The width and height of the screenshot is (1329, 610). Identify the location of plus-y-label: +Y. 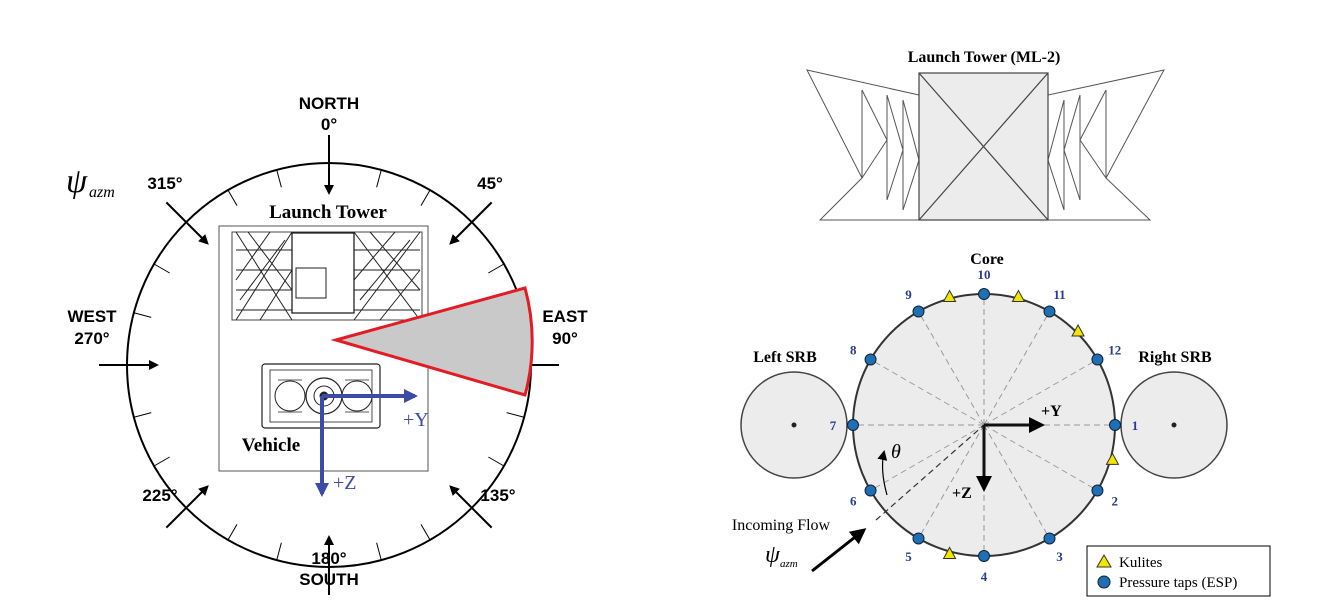
(416, 420).